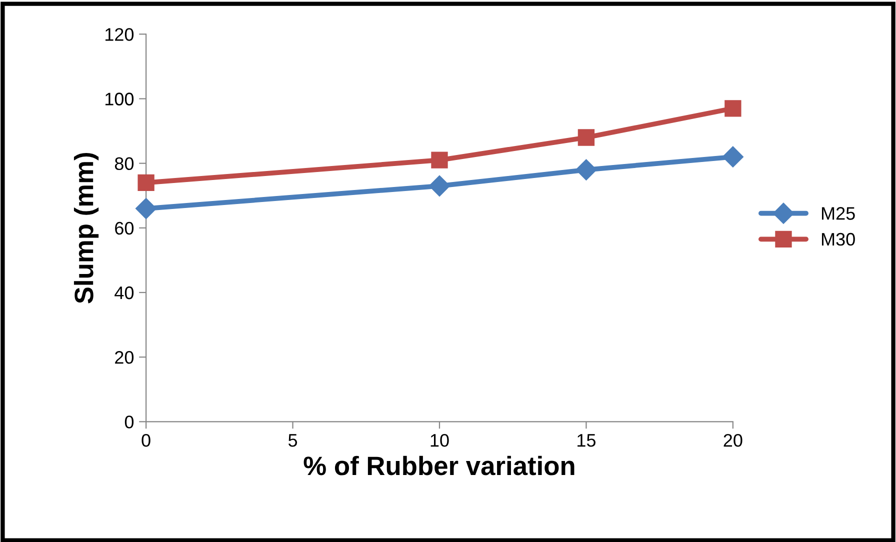  I want to click on y-axis-title: Slump (mm), so click(86, 228).